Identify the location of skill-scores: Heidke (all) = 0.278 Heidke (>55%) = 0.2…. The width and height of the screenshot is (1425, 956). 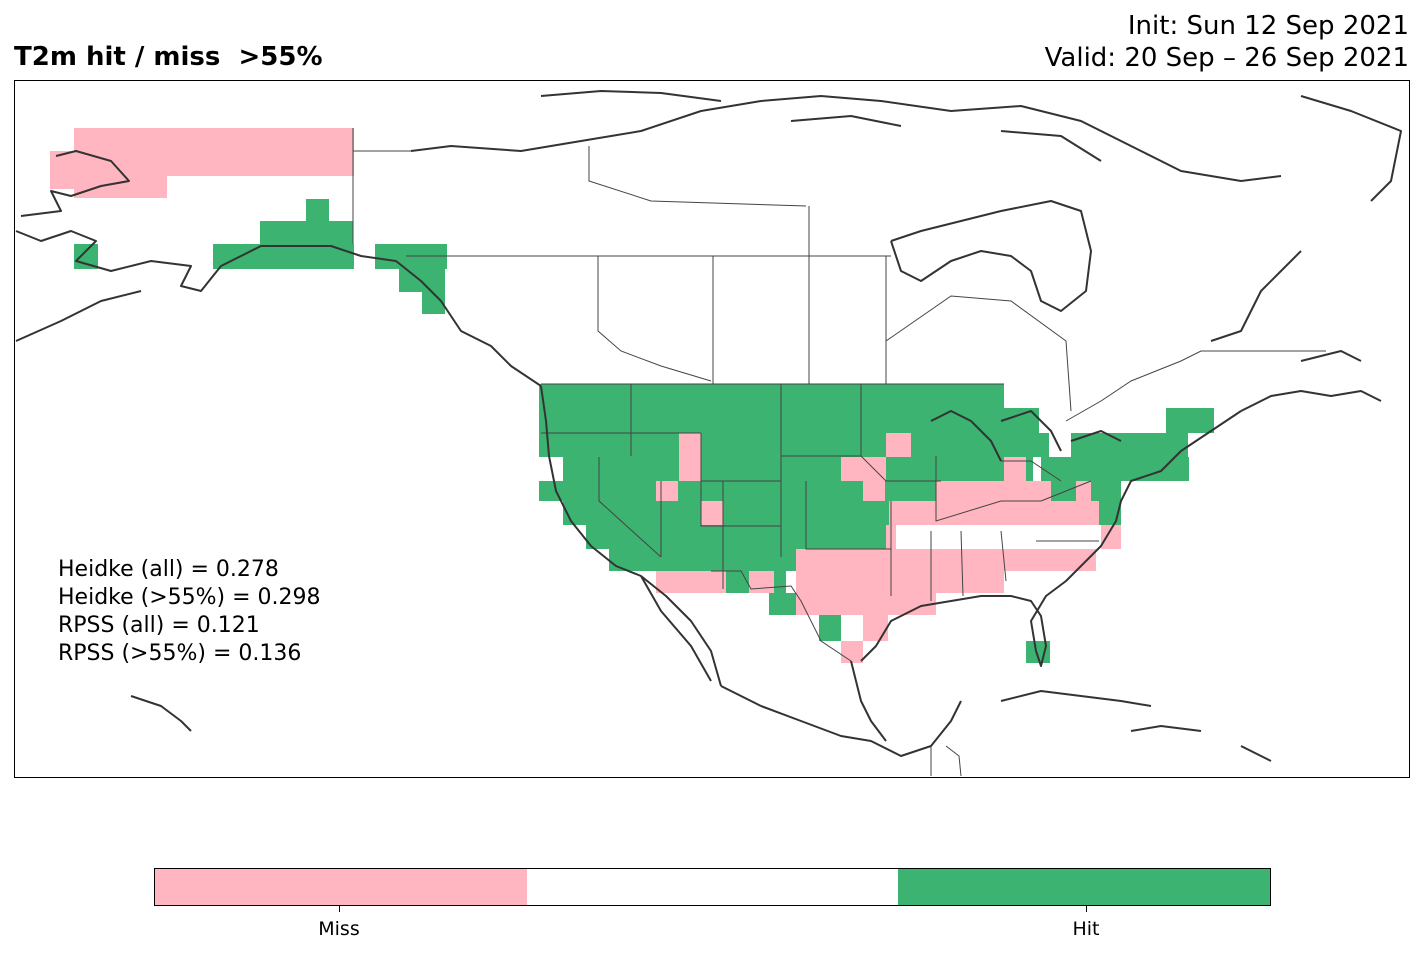
(189, 612).